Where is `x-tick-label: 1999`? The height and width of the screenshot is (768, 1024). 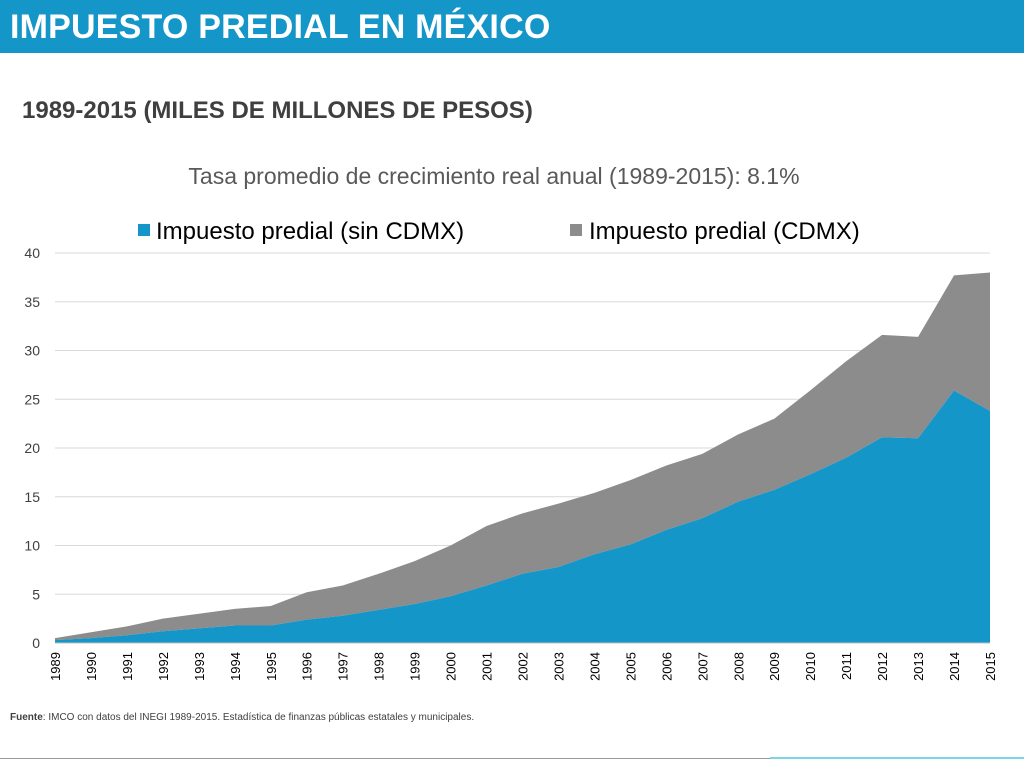 x-tick-label: 1999 is located at coordinates (415, 666).